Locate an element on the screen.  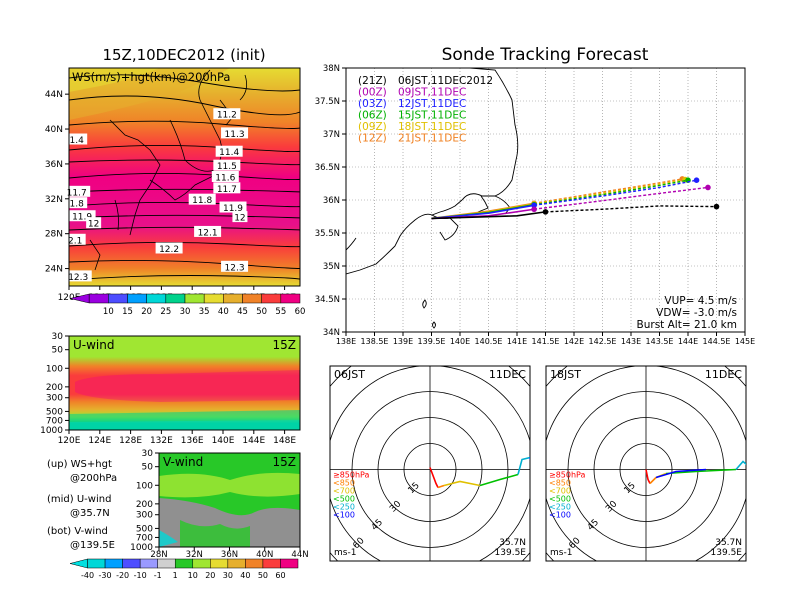
legend-run: (03Z) is located at coordinates (372, 104).